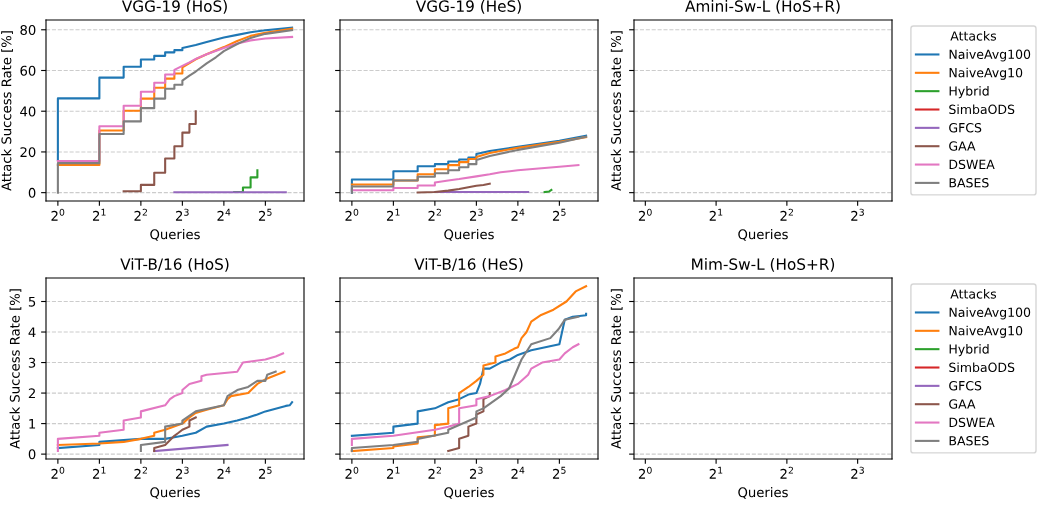  Describe the element at coordinates (174, 265) in the screenshot. I see `chart-title: ViT-B/16 (HoS)` at that location.